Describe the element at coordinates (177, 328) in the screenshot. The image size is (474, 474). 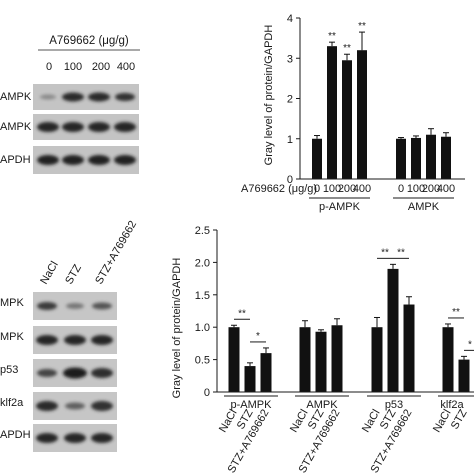
I see `chart2-ylabel: Gray level of protein/GAPDH` at that location.